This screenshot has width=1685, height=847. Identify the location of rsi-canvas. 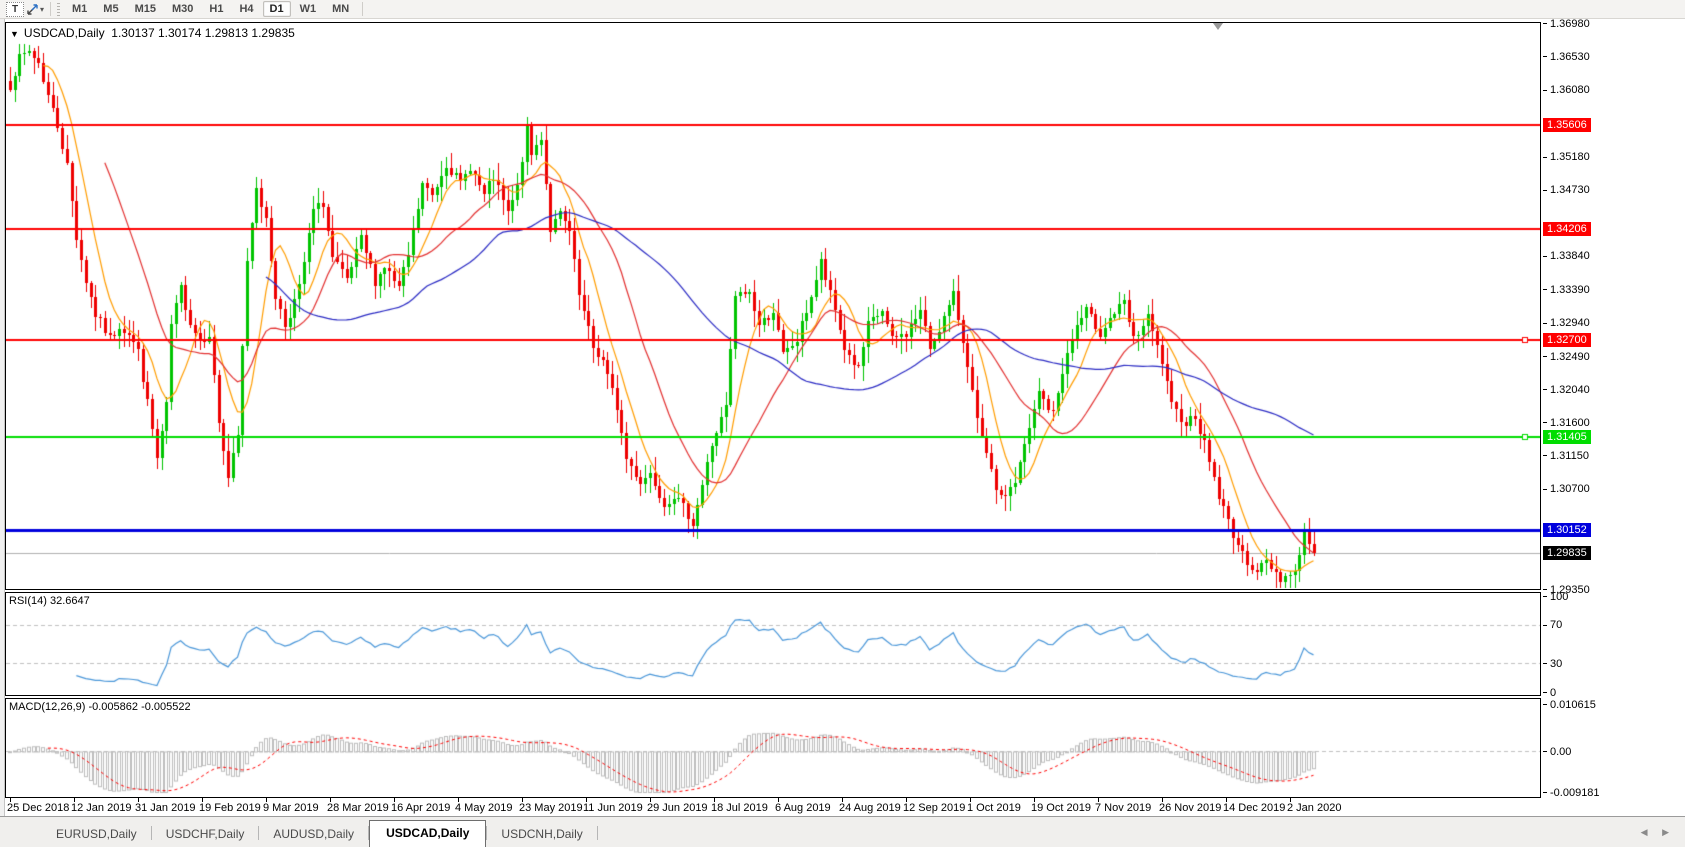
(773, 644).